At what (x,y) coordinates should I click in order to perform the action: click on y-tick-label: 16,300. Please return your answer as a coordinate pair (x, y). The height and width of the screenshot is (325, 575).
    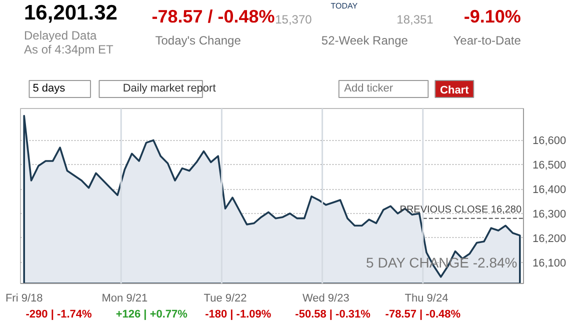
    Looking at the image, I should click on (549, 214).